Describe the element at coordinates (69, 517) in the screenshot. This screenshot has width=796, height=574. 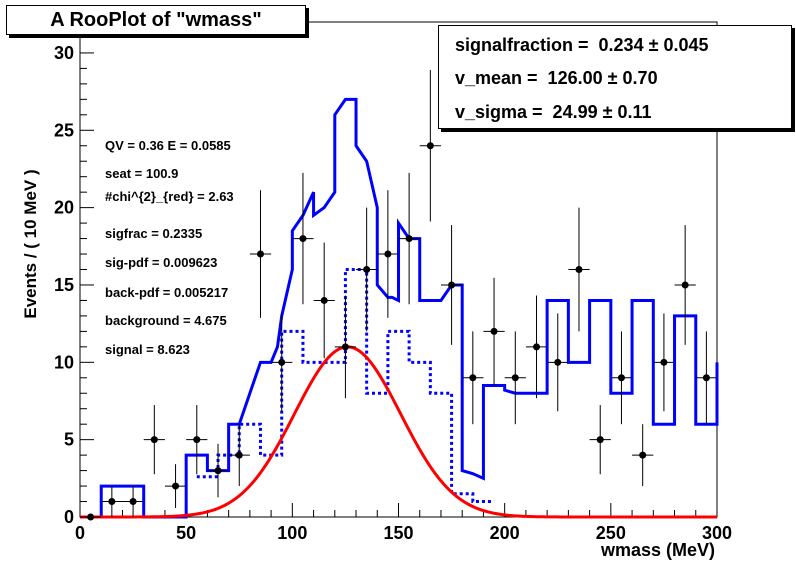
I see `y-tick-label: 0` at that location.